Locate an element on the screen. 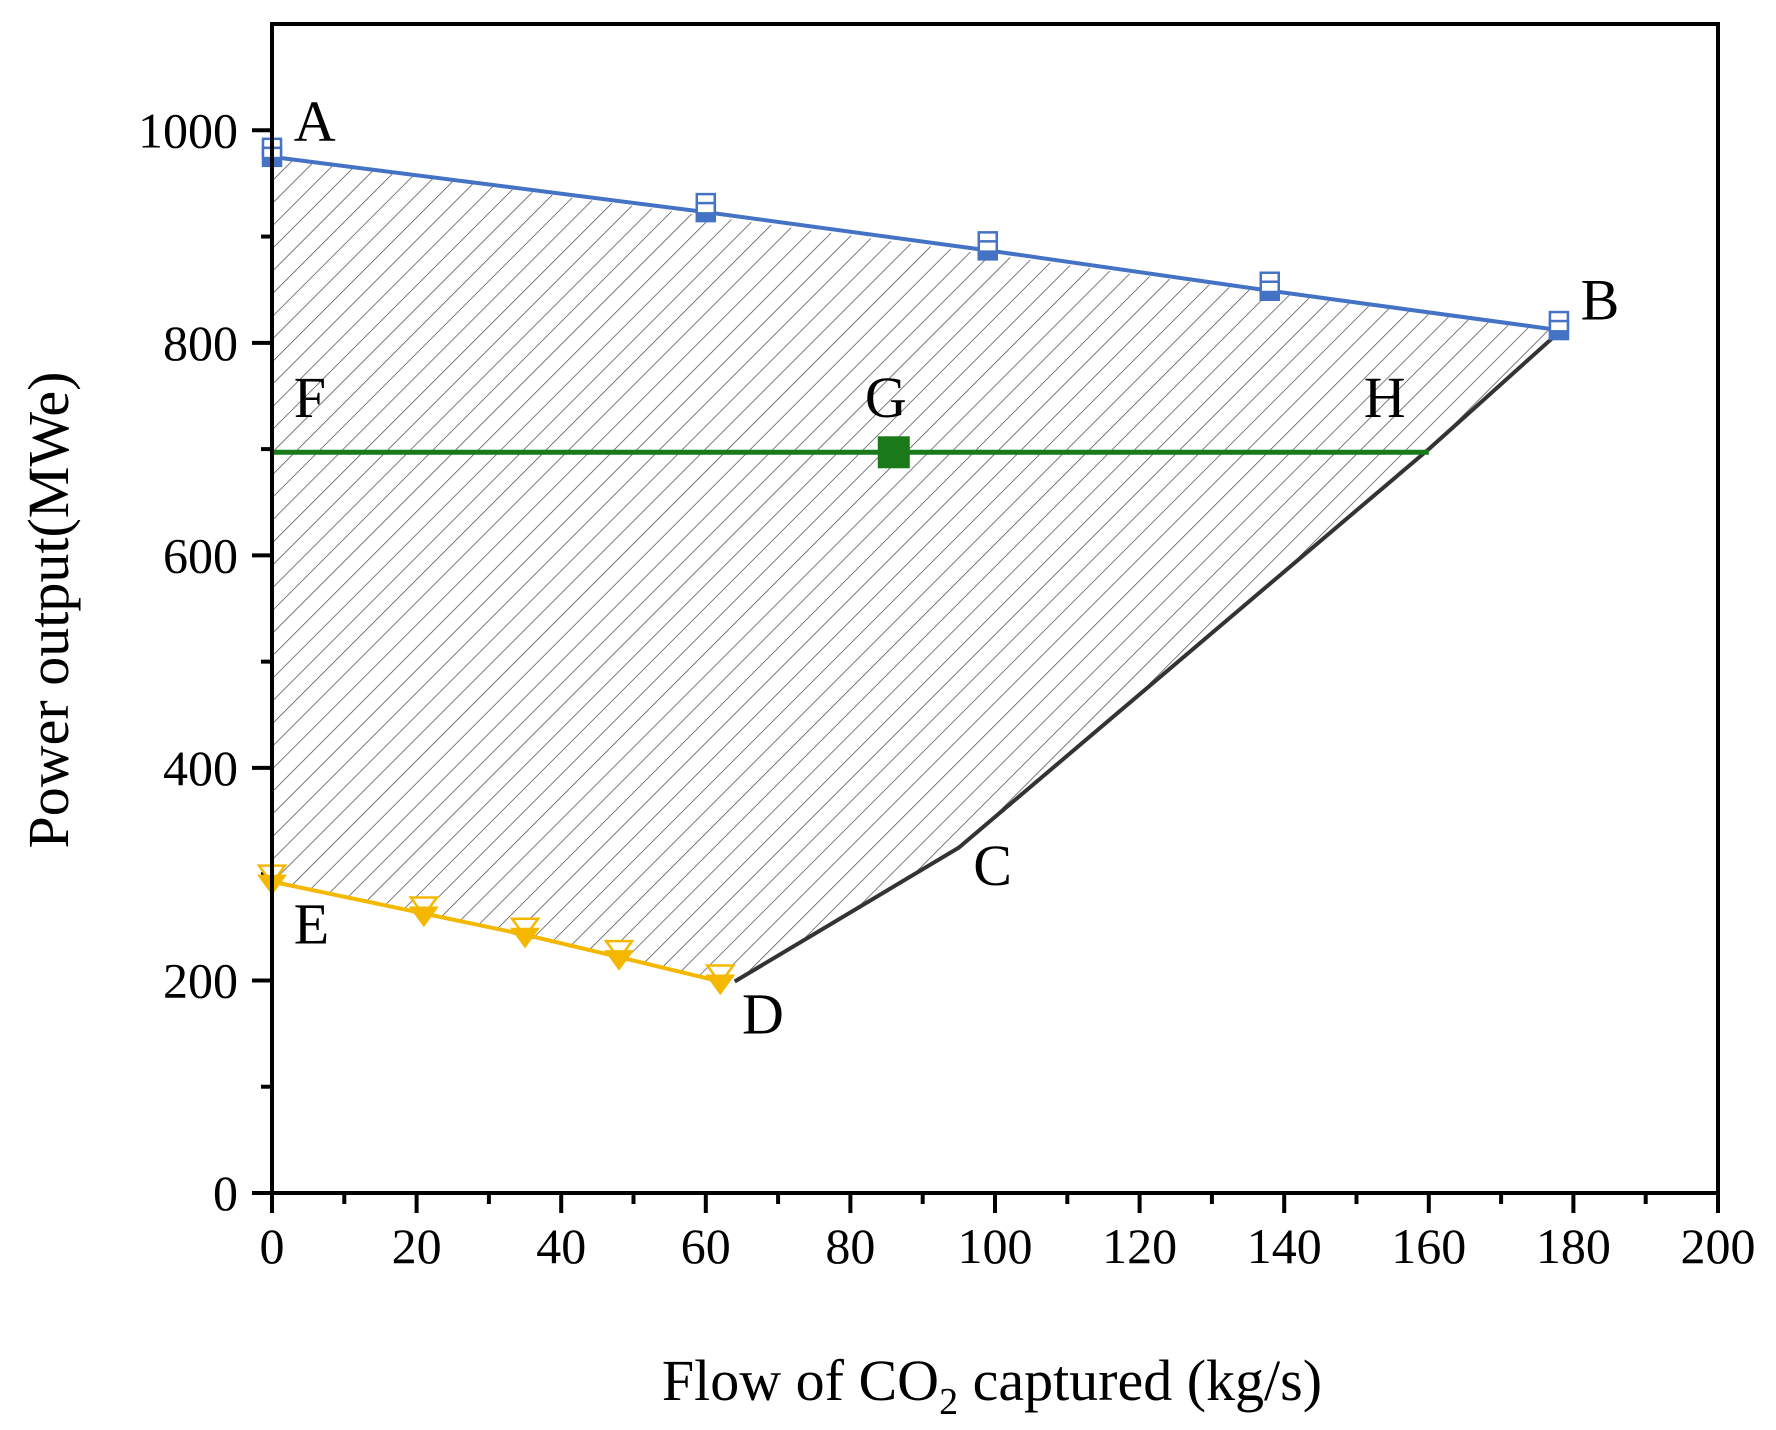 The height and width of the screenshot is (1430, 1776). x-axis-title: Flow of CO2 captured (kg/s) is located at coordinates (992, 1385).